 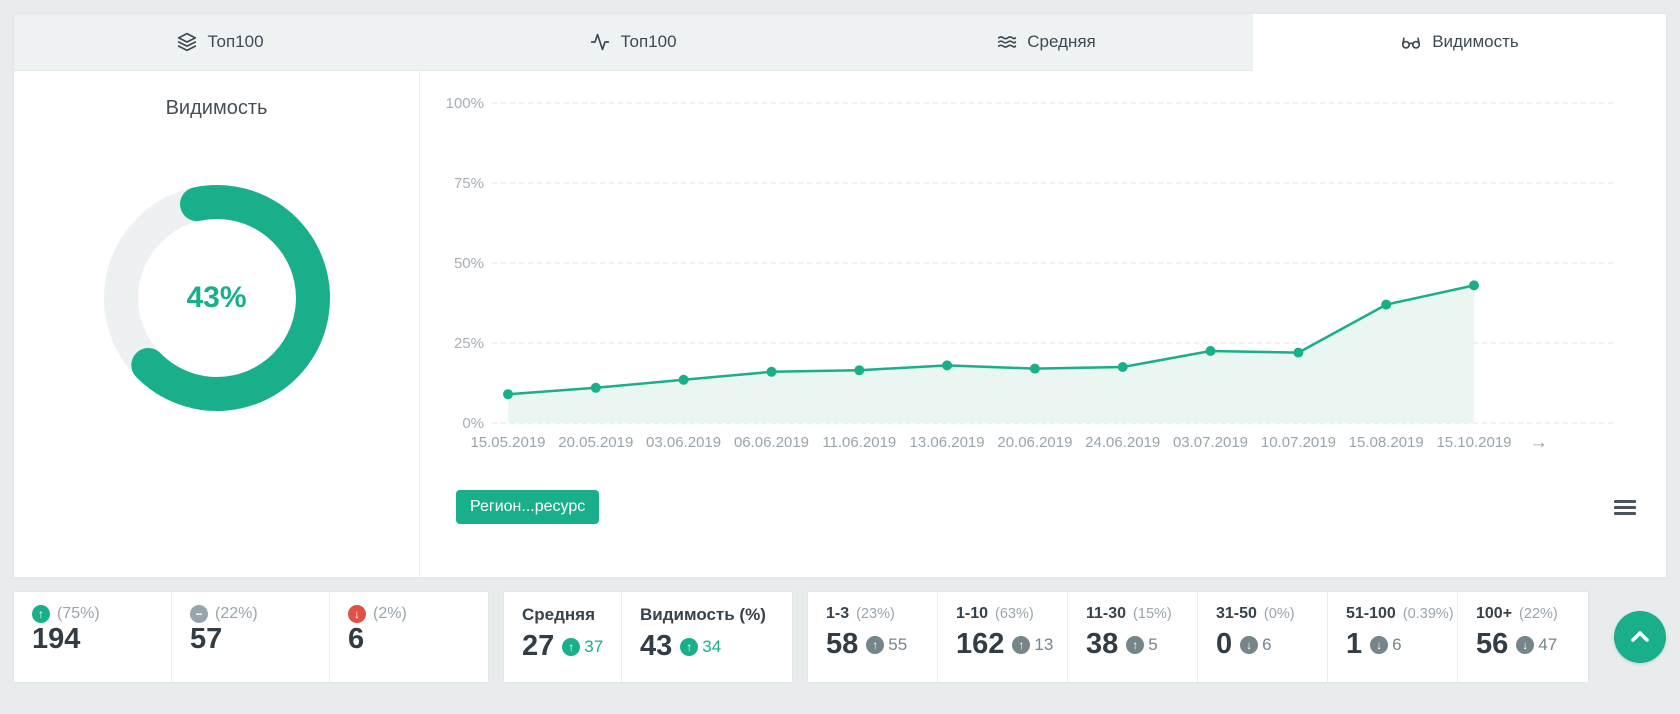 What do you see at coordinates (600, 42) in the screenshot?
I see `activity-icon` at bounding box center [600, 42].